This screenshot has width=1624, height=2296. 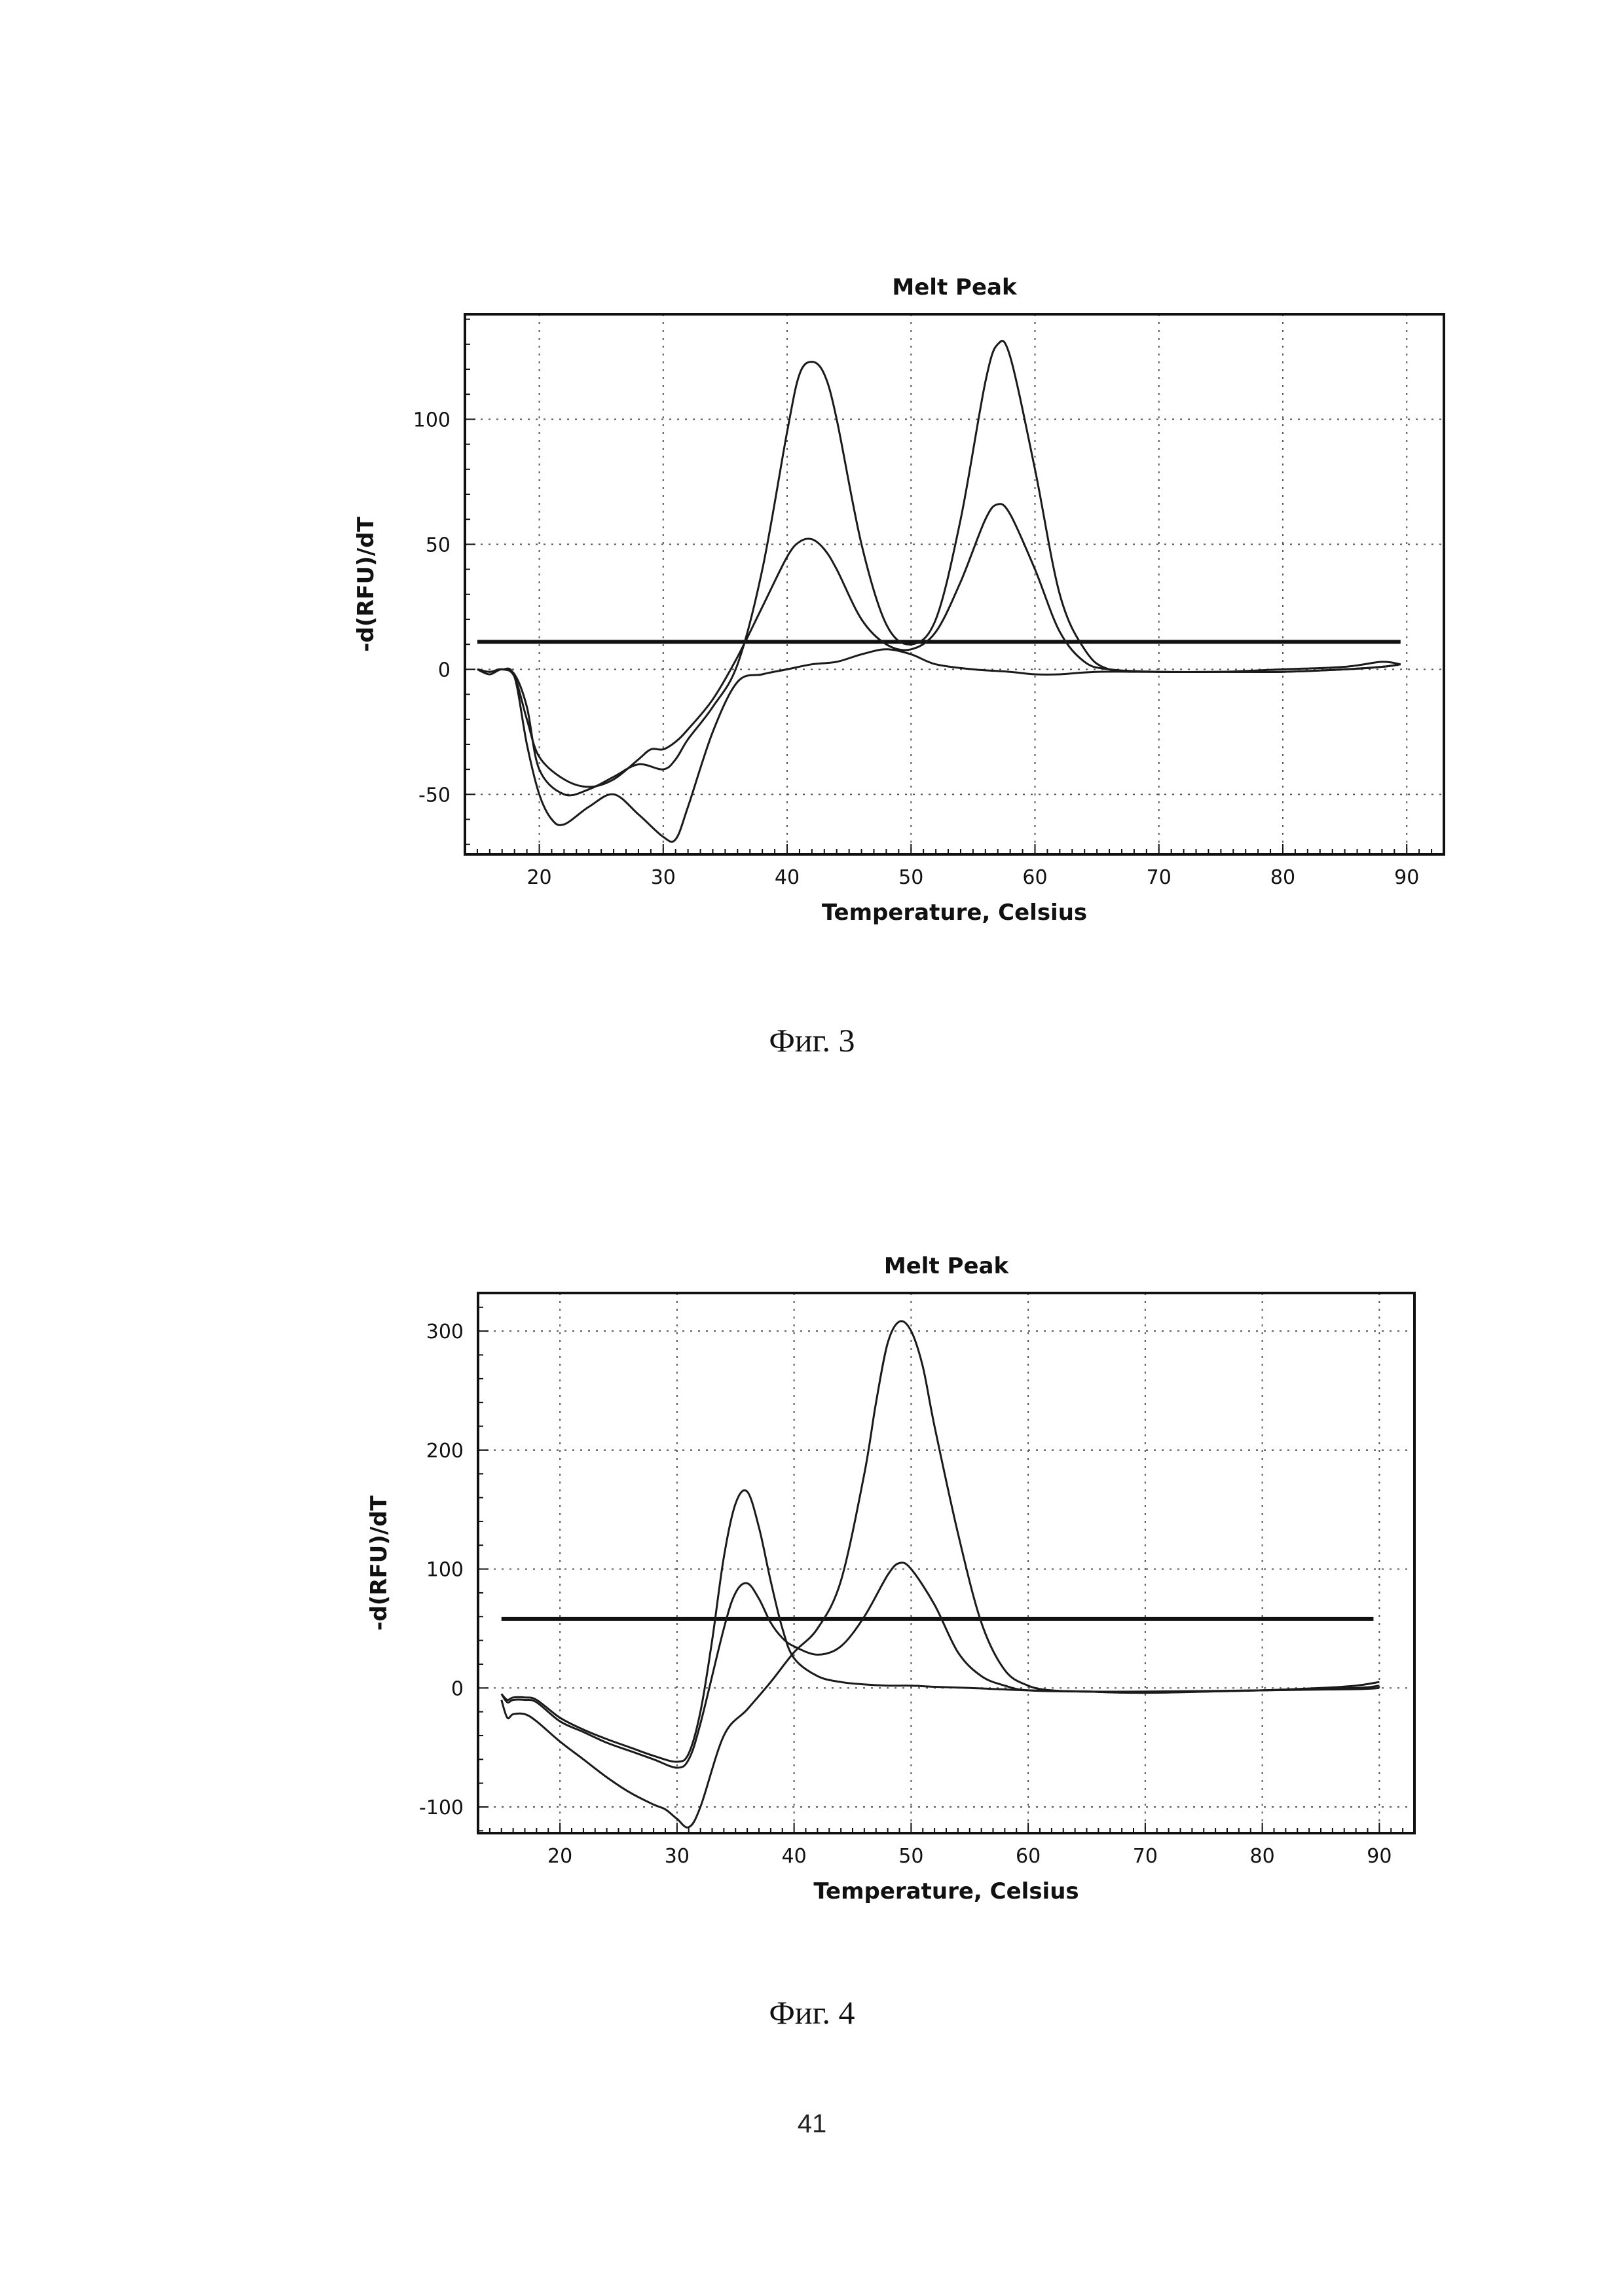 What do you see at coordinates (812, 2124) in the screenshot?
I see `page-number: 41` at bounding box center [812, 2124].